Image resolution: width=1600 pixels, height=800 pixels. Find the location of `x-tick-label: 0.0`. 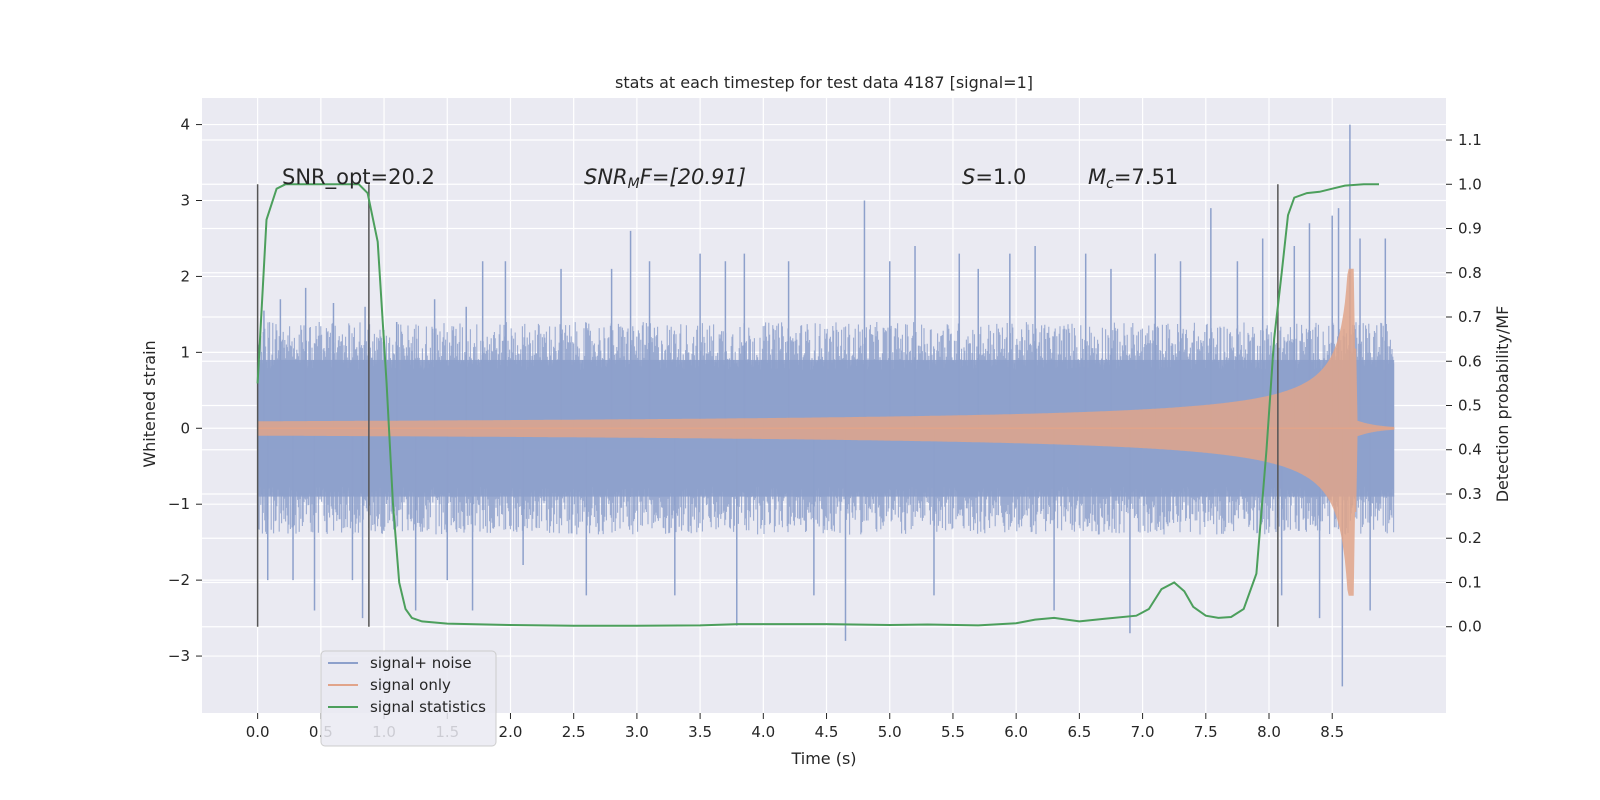

x-tick-label: 0.0 is located at coordinates (258, 732).